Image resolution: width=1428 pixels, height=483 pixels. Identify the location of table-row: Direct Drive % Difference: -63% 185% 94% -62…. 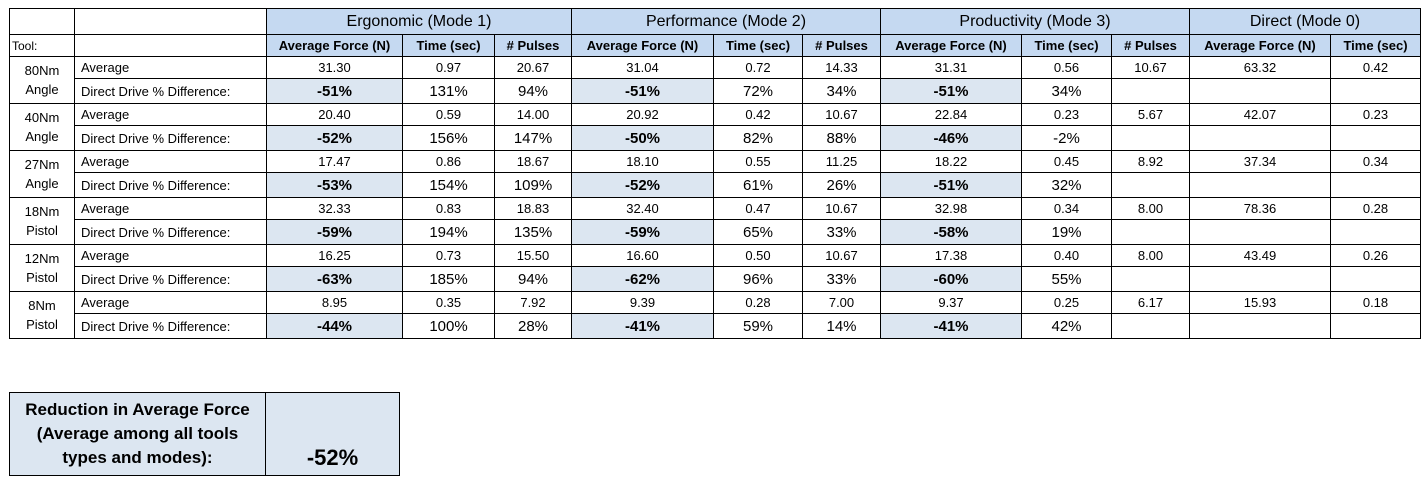
(715, 279).